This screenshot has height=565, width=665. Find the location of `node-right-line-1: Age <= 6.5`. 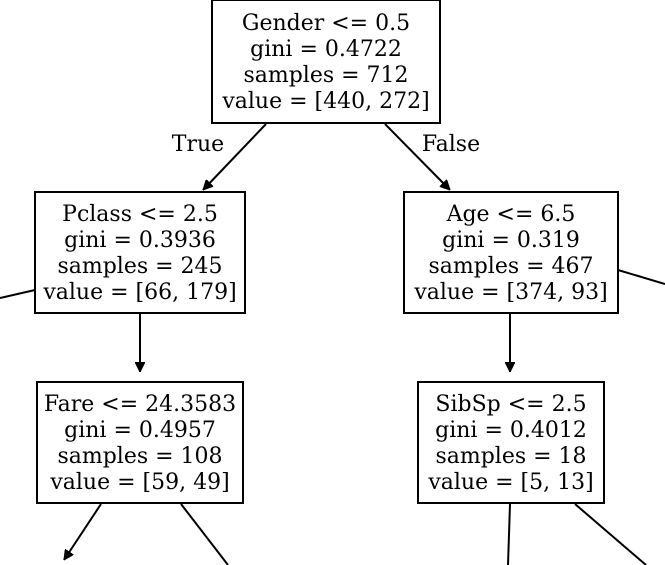

node-right-line-1: Age <= 6.5 is located at coordinates (511, 214).